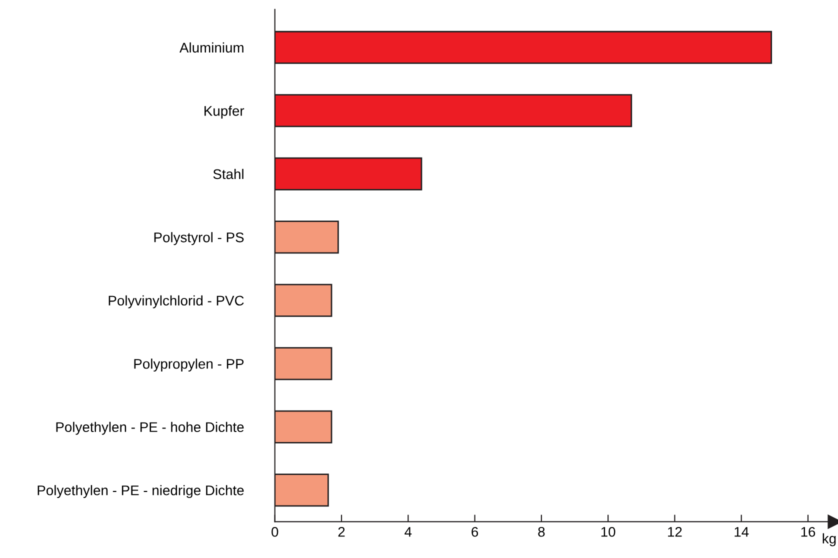  I want to click on x-tick-label: 2, so click(341, 531).